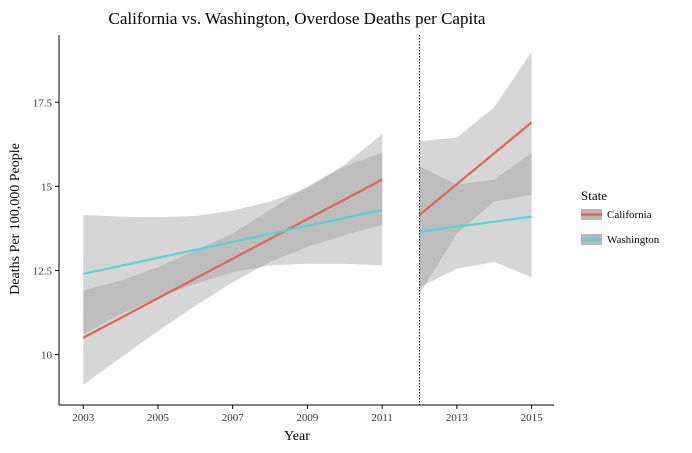 Image resolution: width=692 pixels, height=453 pixels. What do you see at coordinates (15, 219) in the screenshot?
I see `y-axis-title: Deaths Per 100,000 People` at bounding box center [15, 219].